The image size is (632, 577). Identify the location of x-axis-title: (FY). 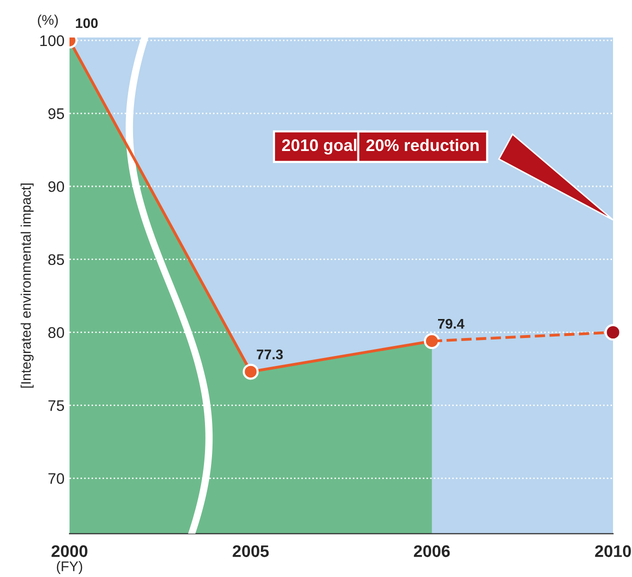
(69, 567).